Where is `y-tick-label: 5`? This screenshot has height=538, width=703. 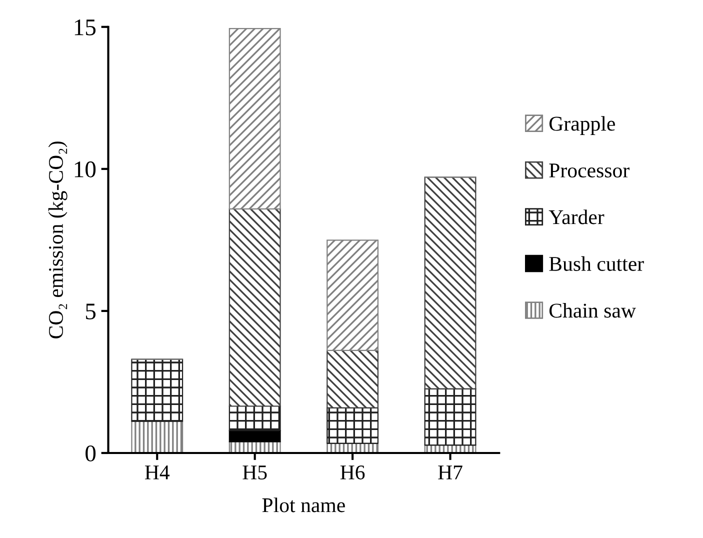
y-tick-label: 5 is located at coordinates (91, 312).